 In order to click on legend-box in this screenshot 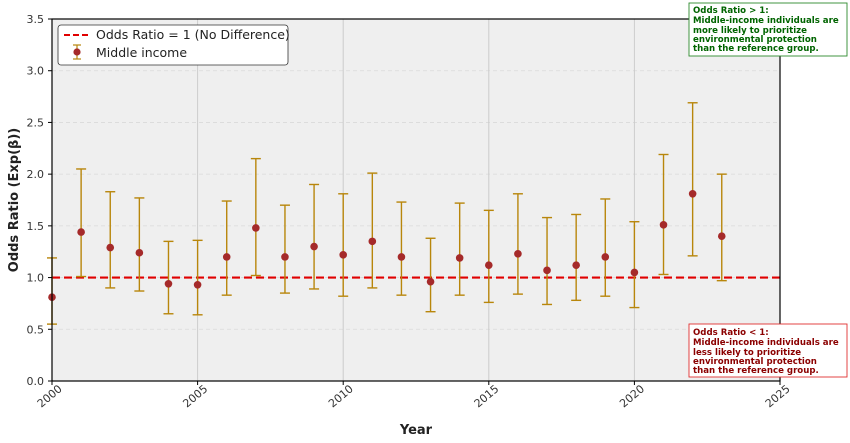, I will do `click(173, 45)`.